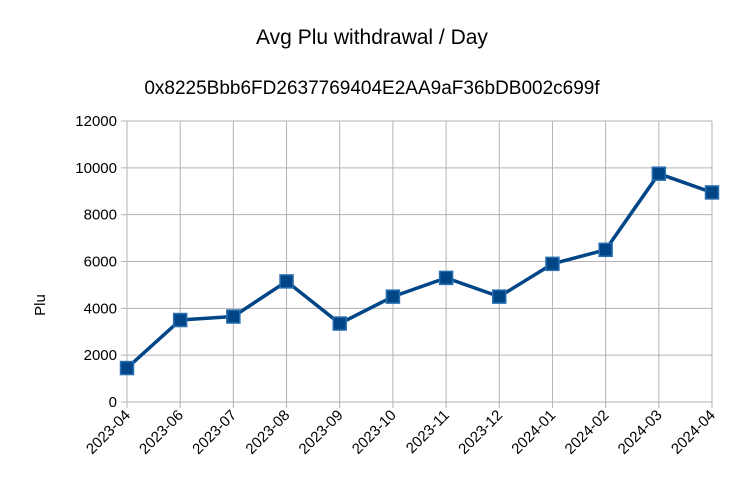 This screenshot has height=503, width=744. What do you see at coordinates (587, 432) in the screenshot?
I see `x-tick-label: 2024-02` at bounding box center [587, 432].